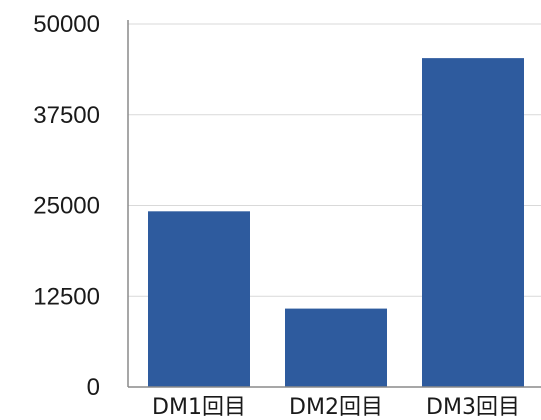 This screenshot has width=541, height=420. What do you see at coordinates (66, 115) in the screenshot?
I see `y-tick-label: 37500` at bounding box center [66, 115].